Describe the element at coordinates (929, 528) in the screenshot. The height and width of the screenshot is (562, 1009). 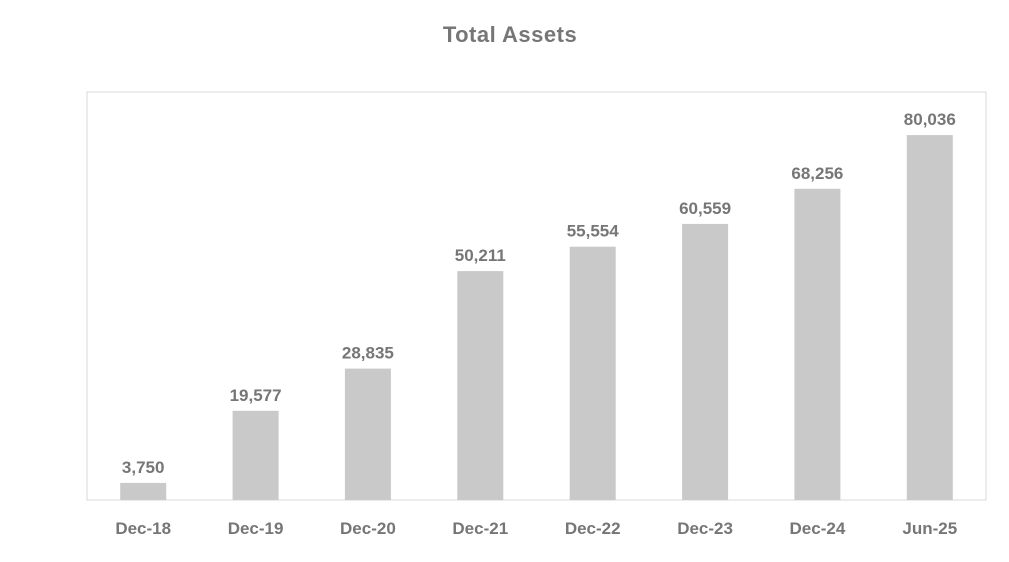
I see `x-tick-label-jun-25: Jun-25` at that location.